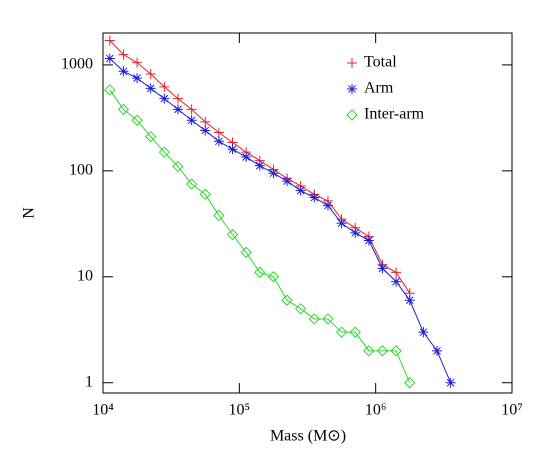 This screenshot has height=459, width=540. Describe the element at coordinates (77, 64) in the screenshot. I see `y-tick-label: 1000` at that location.